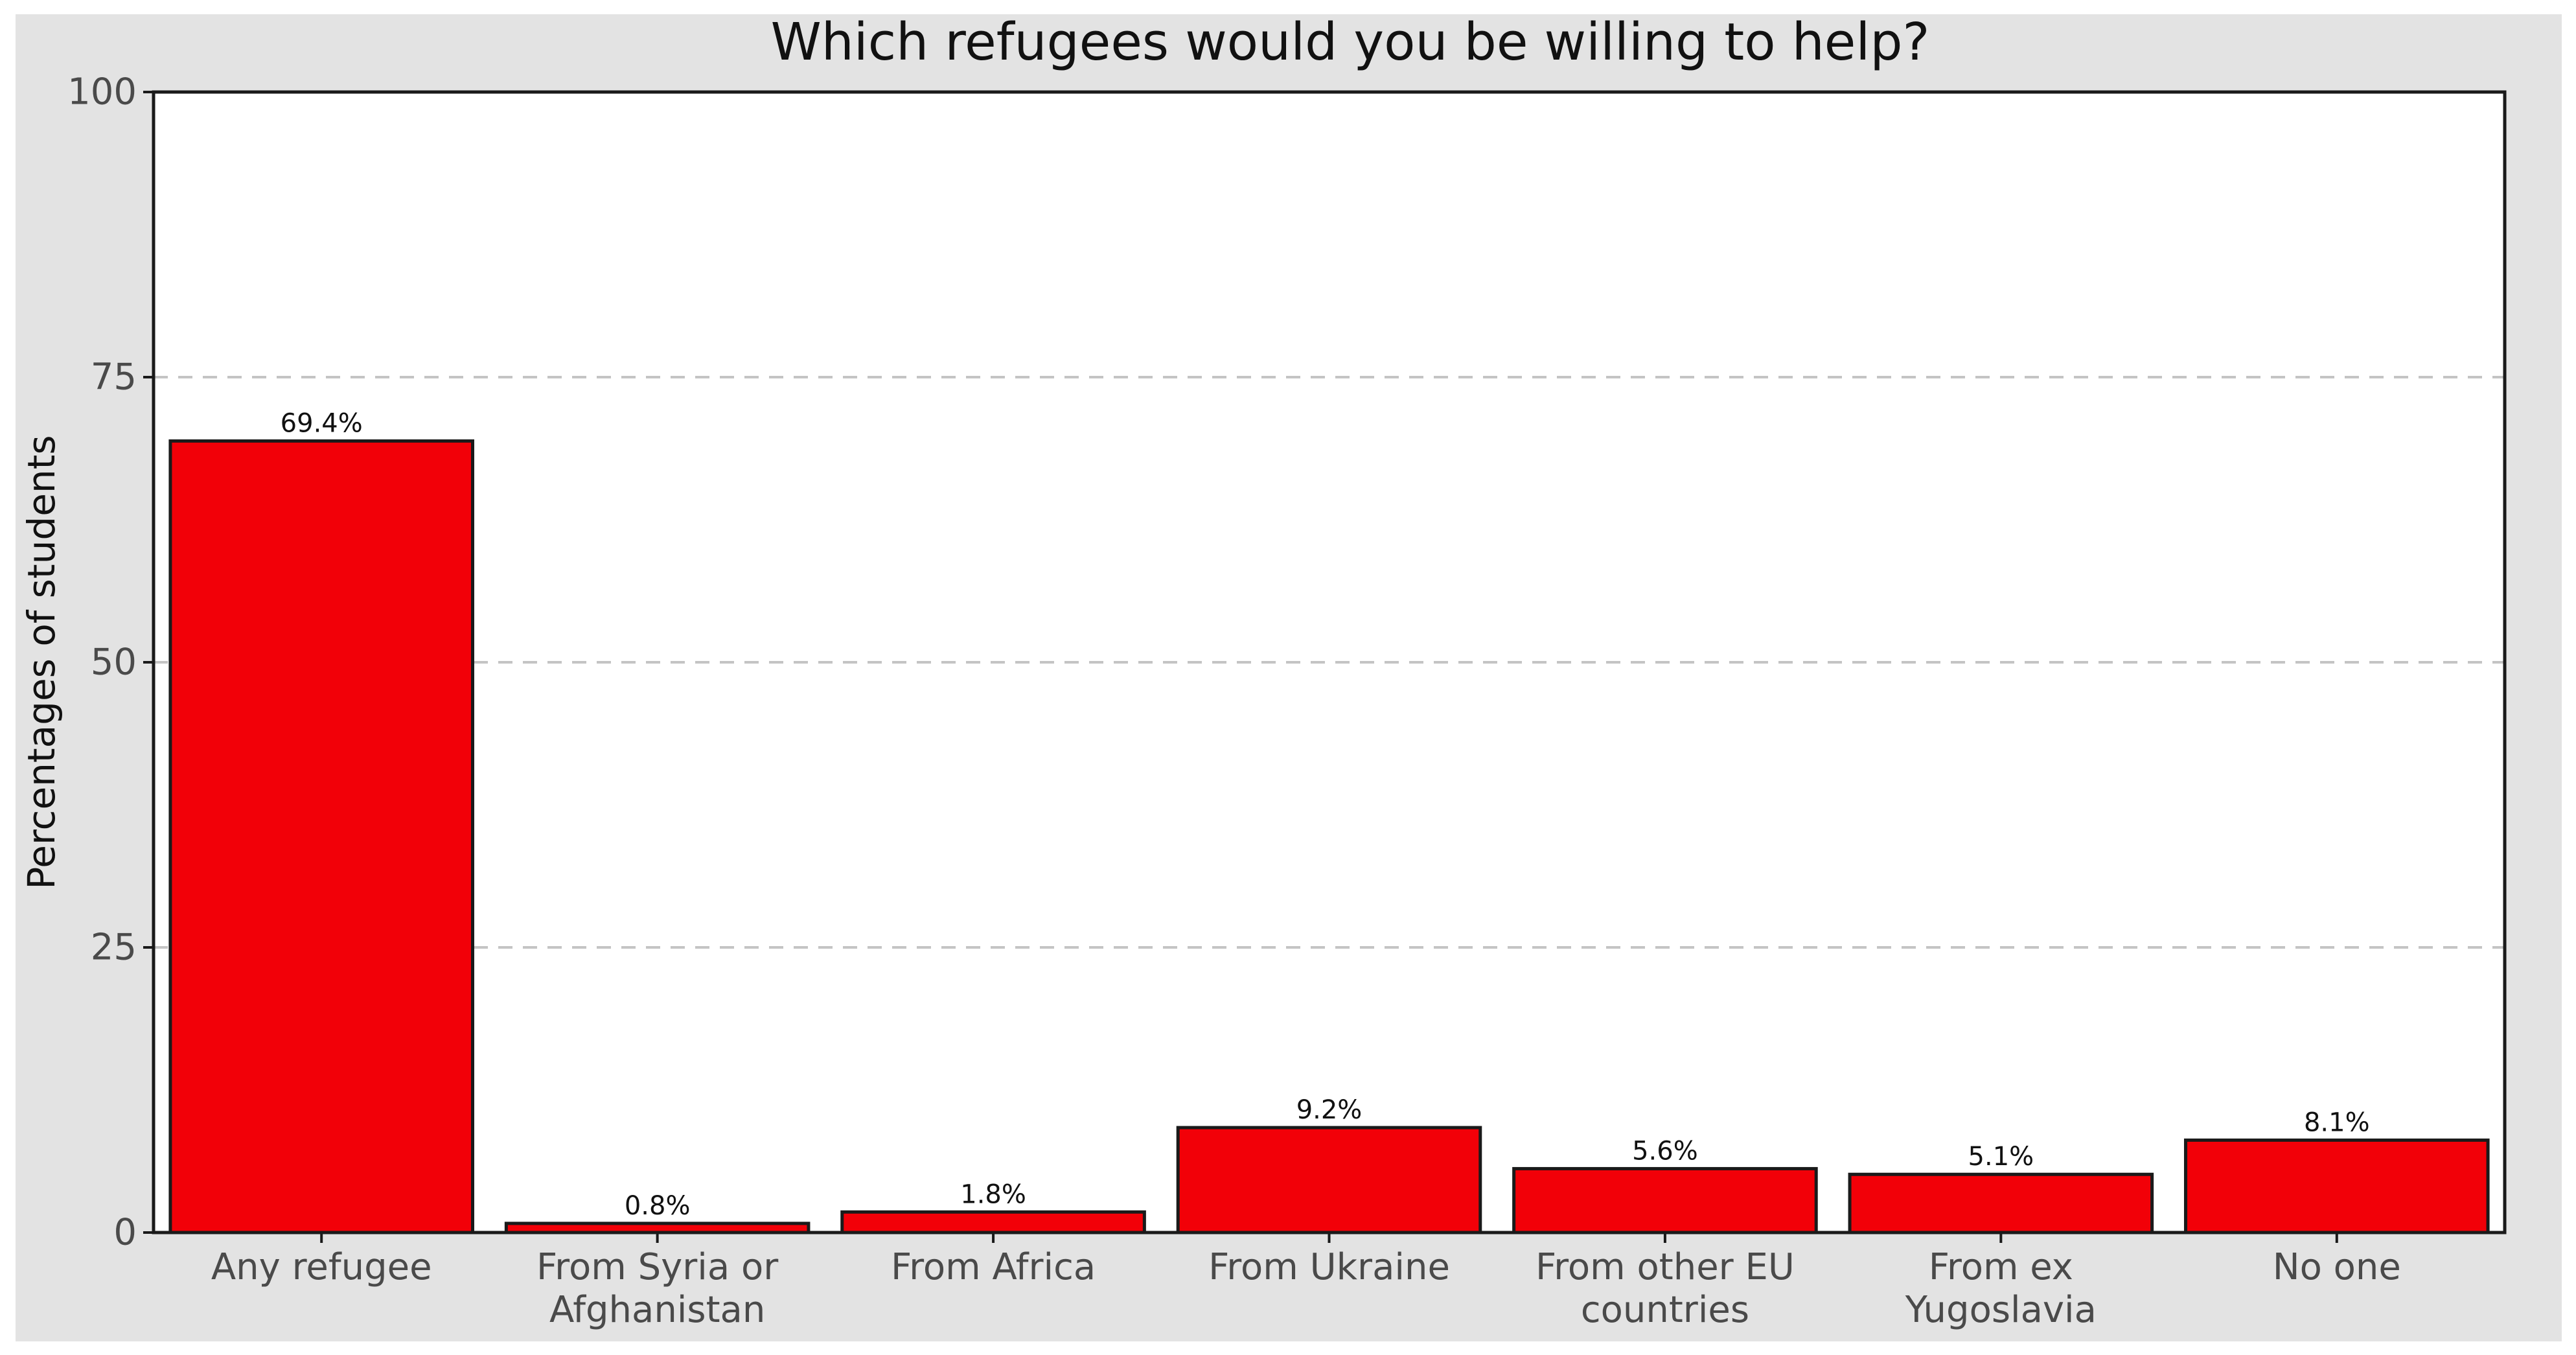 The image size is (2576, 1355). I want to click on x-tick-label-line: From Ukraine, so click(1329, 1267).